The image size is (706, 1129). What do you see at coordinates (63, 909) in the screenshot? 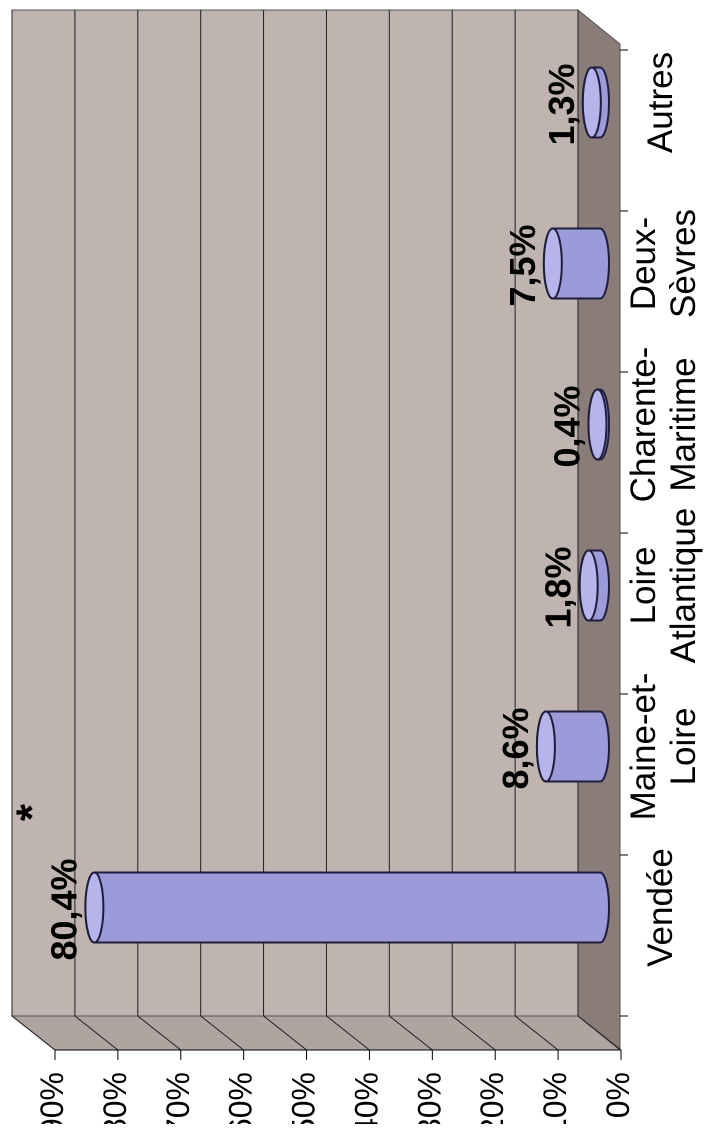
I see `data-label: 80,4%` at bounding box center [63, 909].